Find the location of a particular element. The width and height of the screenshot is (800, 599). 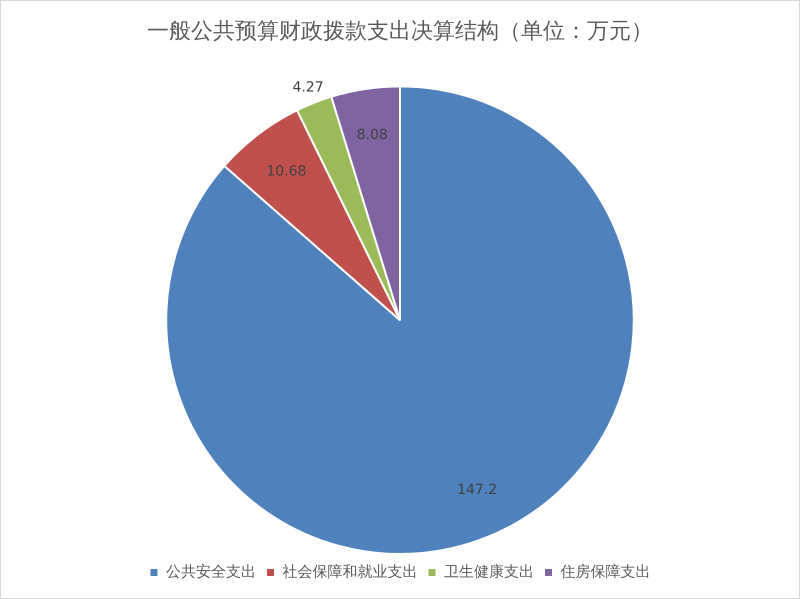

legend-label: 社会保障和就业支出 is located at coordinates (350, 571).